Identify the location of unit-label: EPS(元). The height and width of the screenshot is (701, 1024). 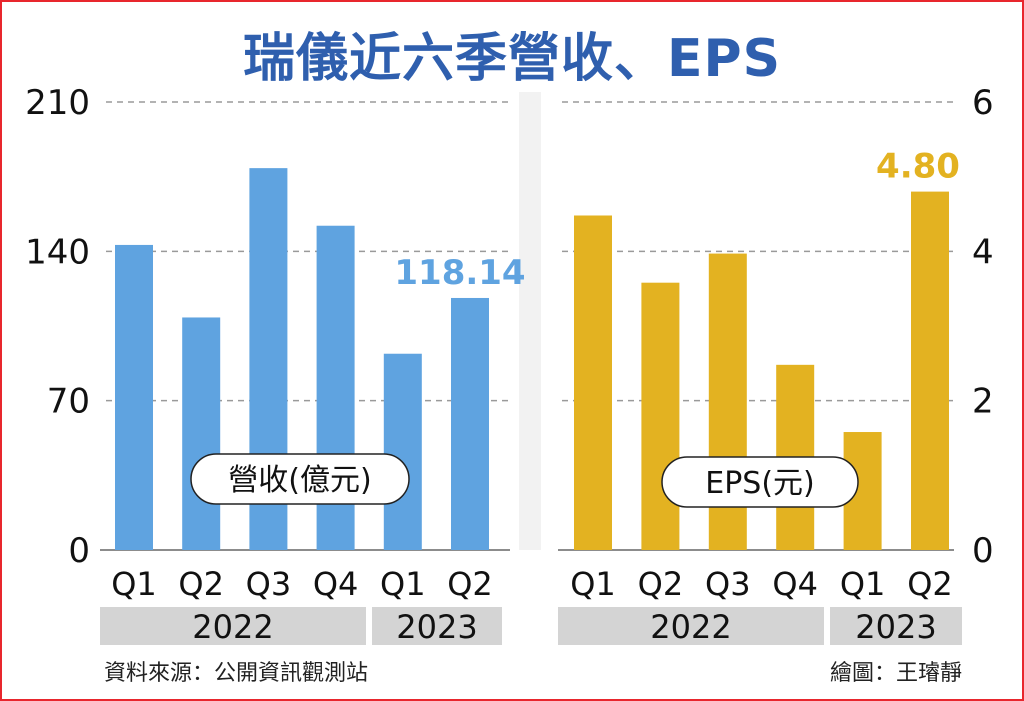
(760, 483).